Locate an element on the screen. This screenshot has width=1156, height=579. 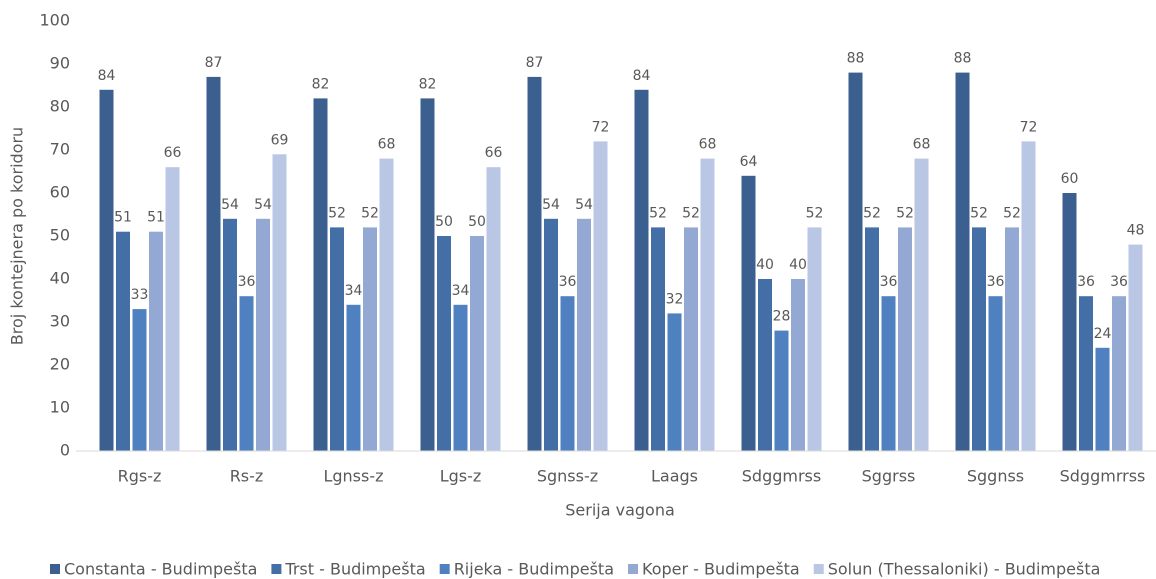
data-label: 60 is located at coordinates (1070, 179).